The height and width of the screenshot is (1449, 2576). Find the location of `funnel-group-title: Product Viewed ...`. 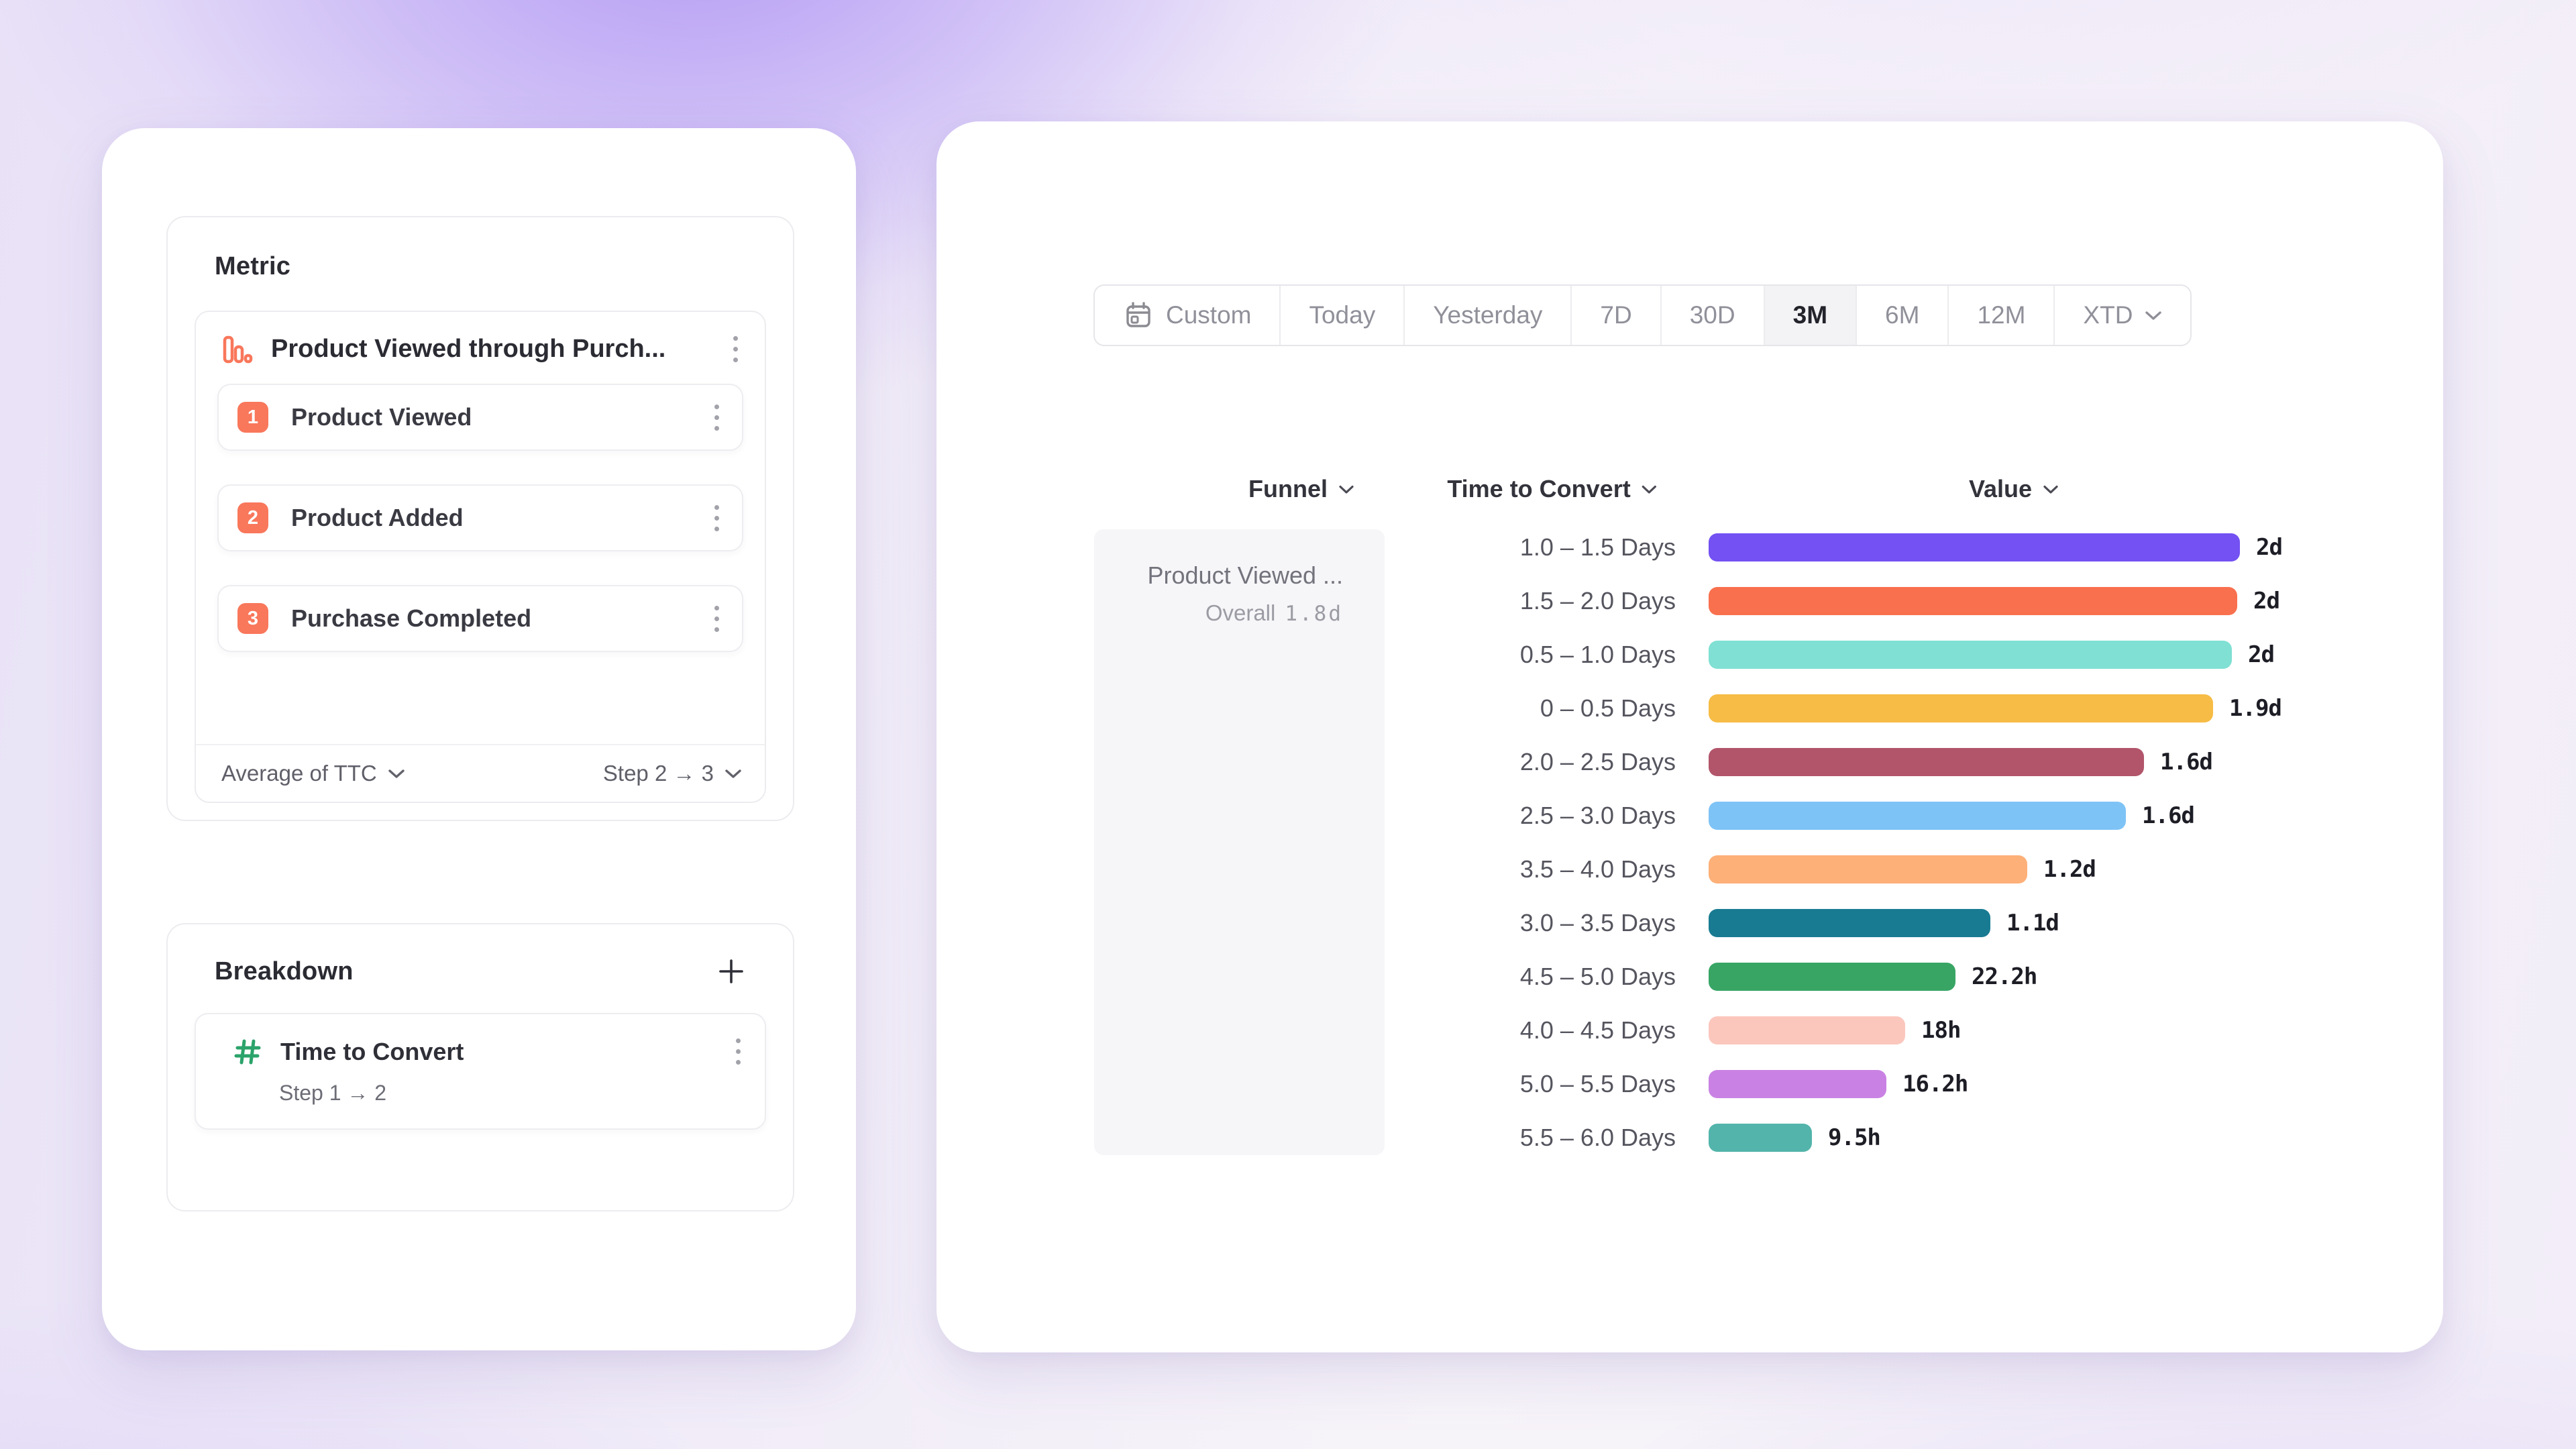

funnel-group-title: Product Viewed ... is located at coordinates (1245, 575).